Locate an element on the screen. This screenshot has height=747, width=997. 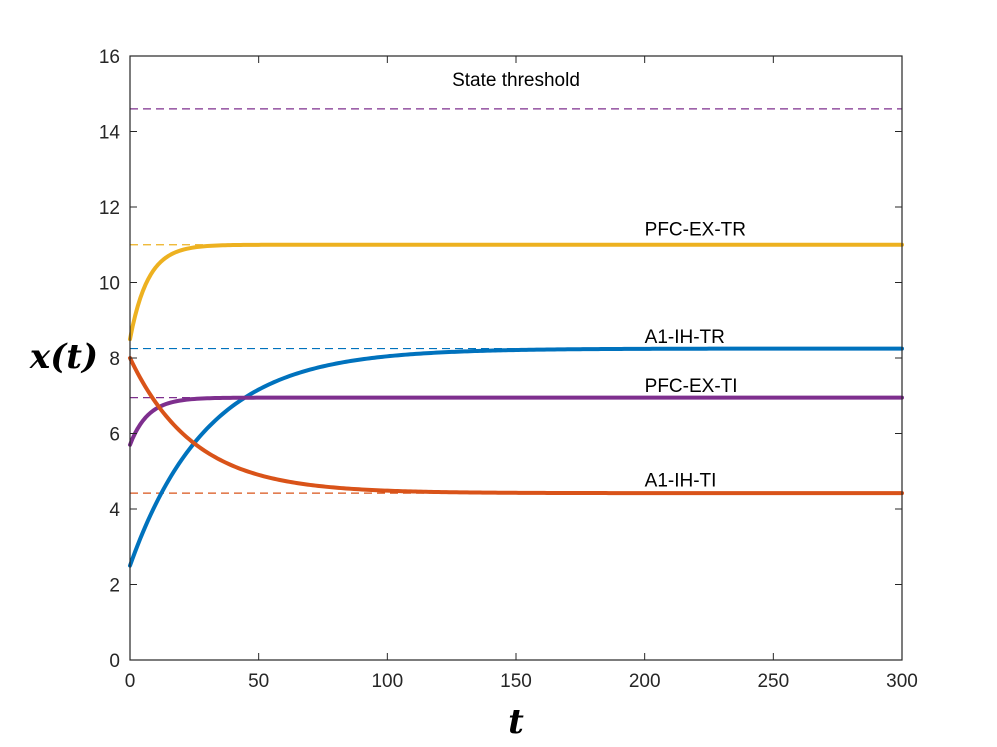
annotation-pfc-ex-tr: PFC-EX-TR is located at coordinates (695, 229).